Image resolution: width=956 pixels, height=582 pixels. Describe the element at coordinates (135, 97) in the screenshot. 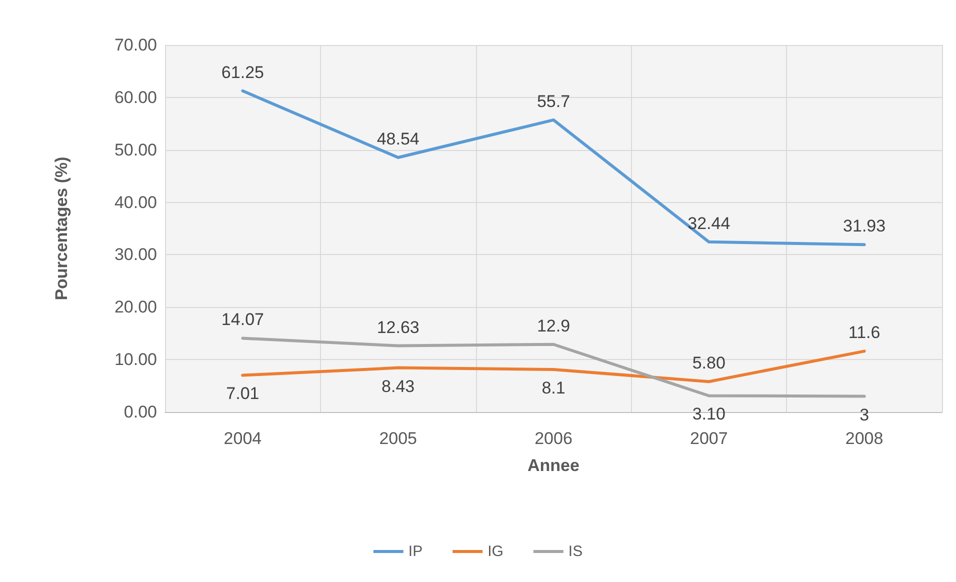

I see `y-tick-label: 60.00` at that location.